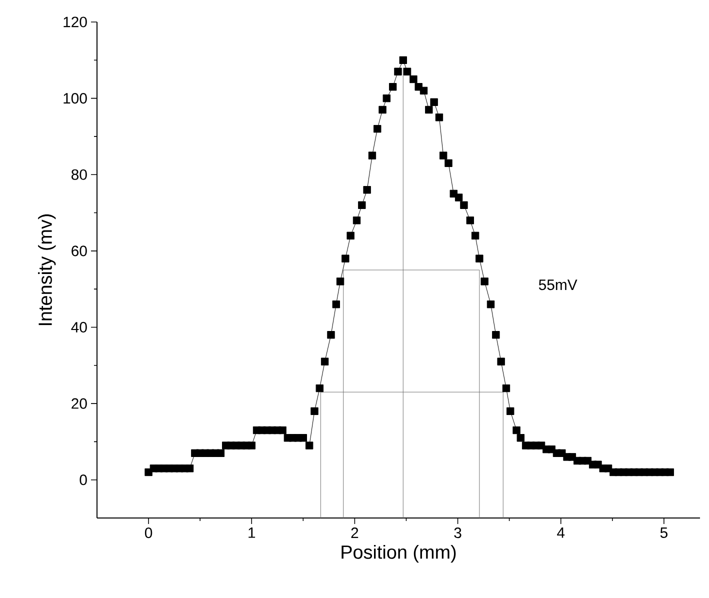 The image size is (709, 598). Describe the element at coordinates (79, 174) in the screenshot. I see `y-tick-label: 80` at that location.